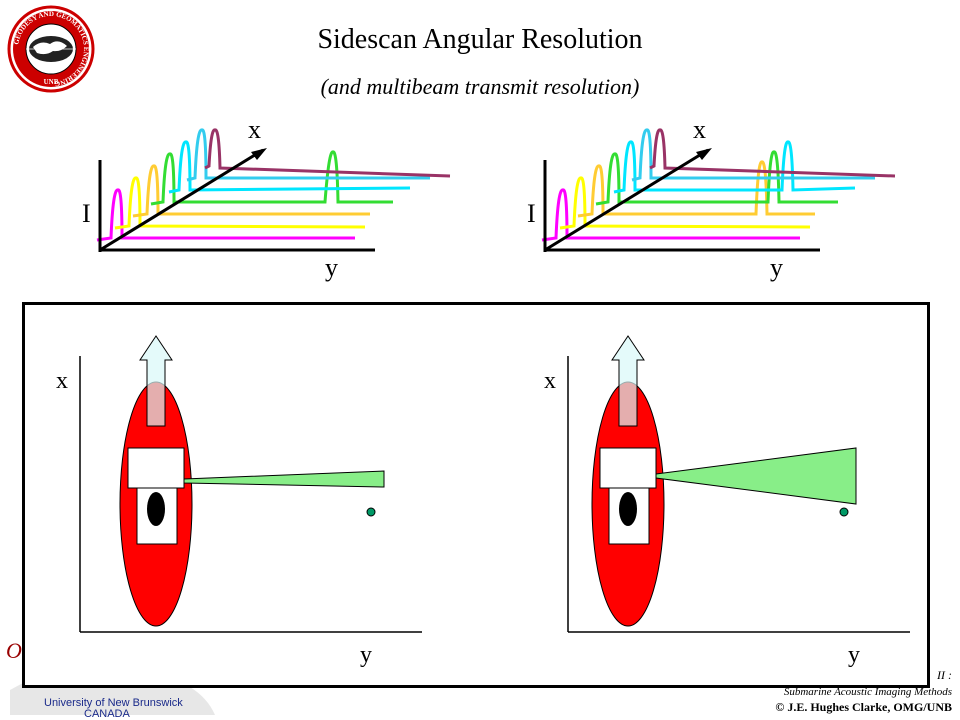  What do you see at coordinates (107, 714) in the screenshot?
I see `university-country: CANADA` at bounding box center [107, 714].